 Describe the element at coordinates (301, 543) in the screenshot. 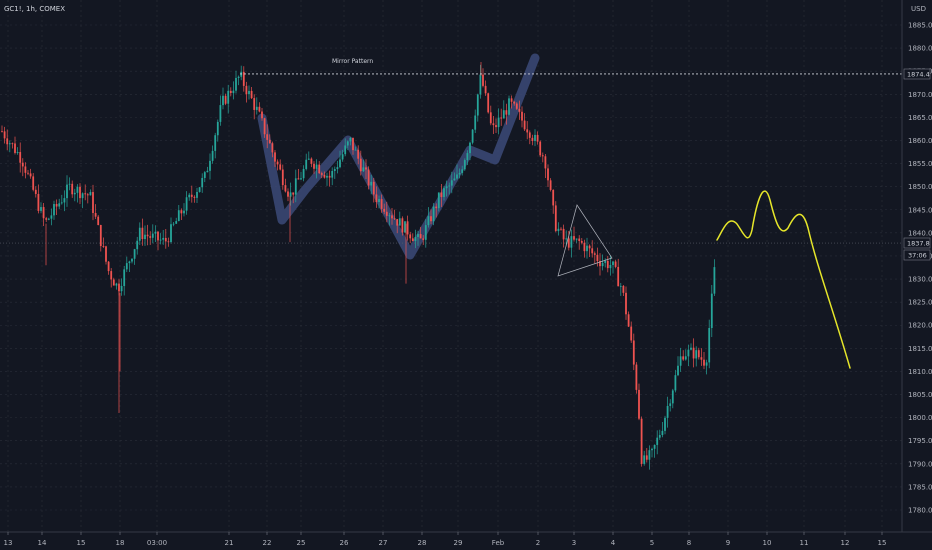

I see `time-tick-label: 25` at that location.